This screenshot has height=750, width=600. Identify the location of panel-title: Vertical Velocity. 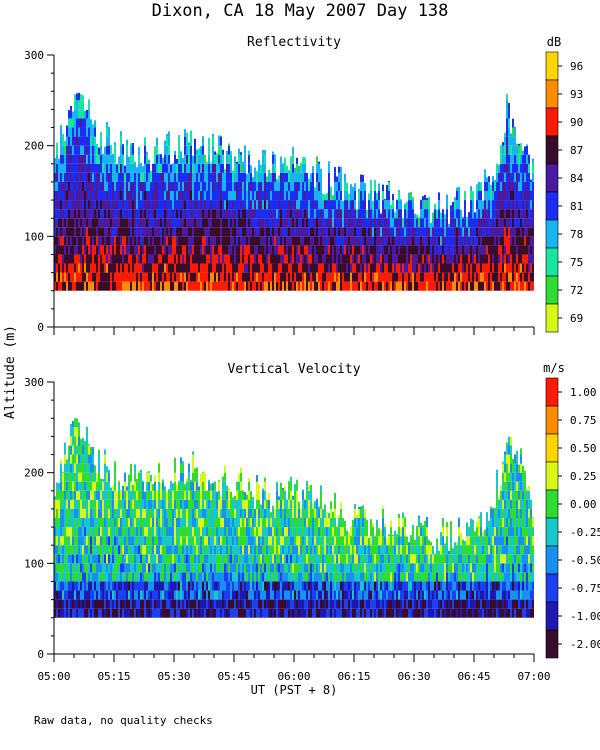
(293, 369).